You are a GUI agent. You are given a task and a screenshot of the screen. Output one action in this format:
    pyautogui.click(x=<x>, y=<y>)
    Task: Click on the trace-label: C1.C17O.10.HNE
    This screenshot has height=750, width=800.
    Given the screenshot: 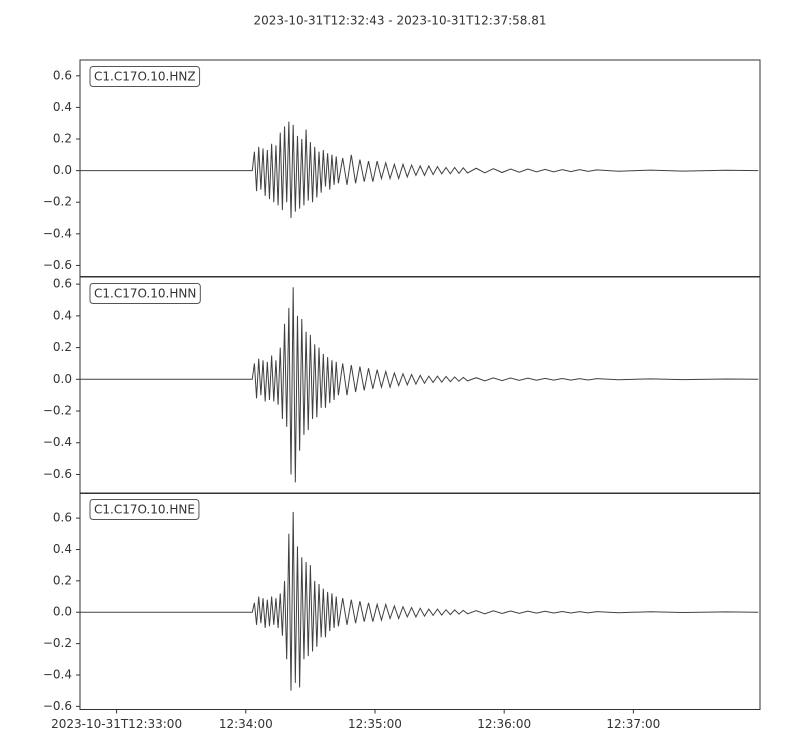 What is the action you would take?
    pyautogui.click(x=144, y=510)
    